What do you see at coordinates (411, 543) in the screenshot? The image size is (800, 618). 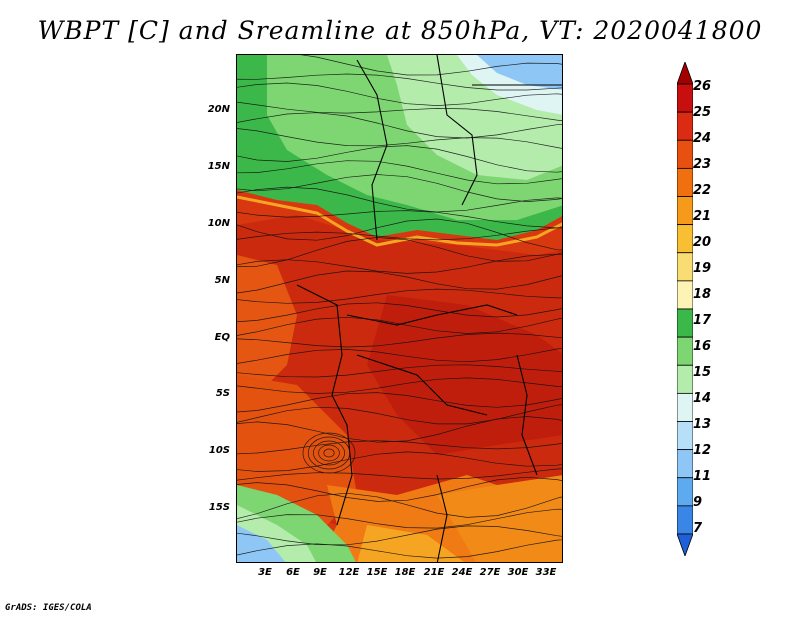 I see `south-yellow-patch` at bounding box center [411, 543].